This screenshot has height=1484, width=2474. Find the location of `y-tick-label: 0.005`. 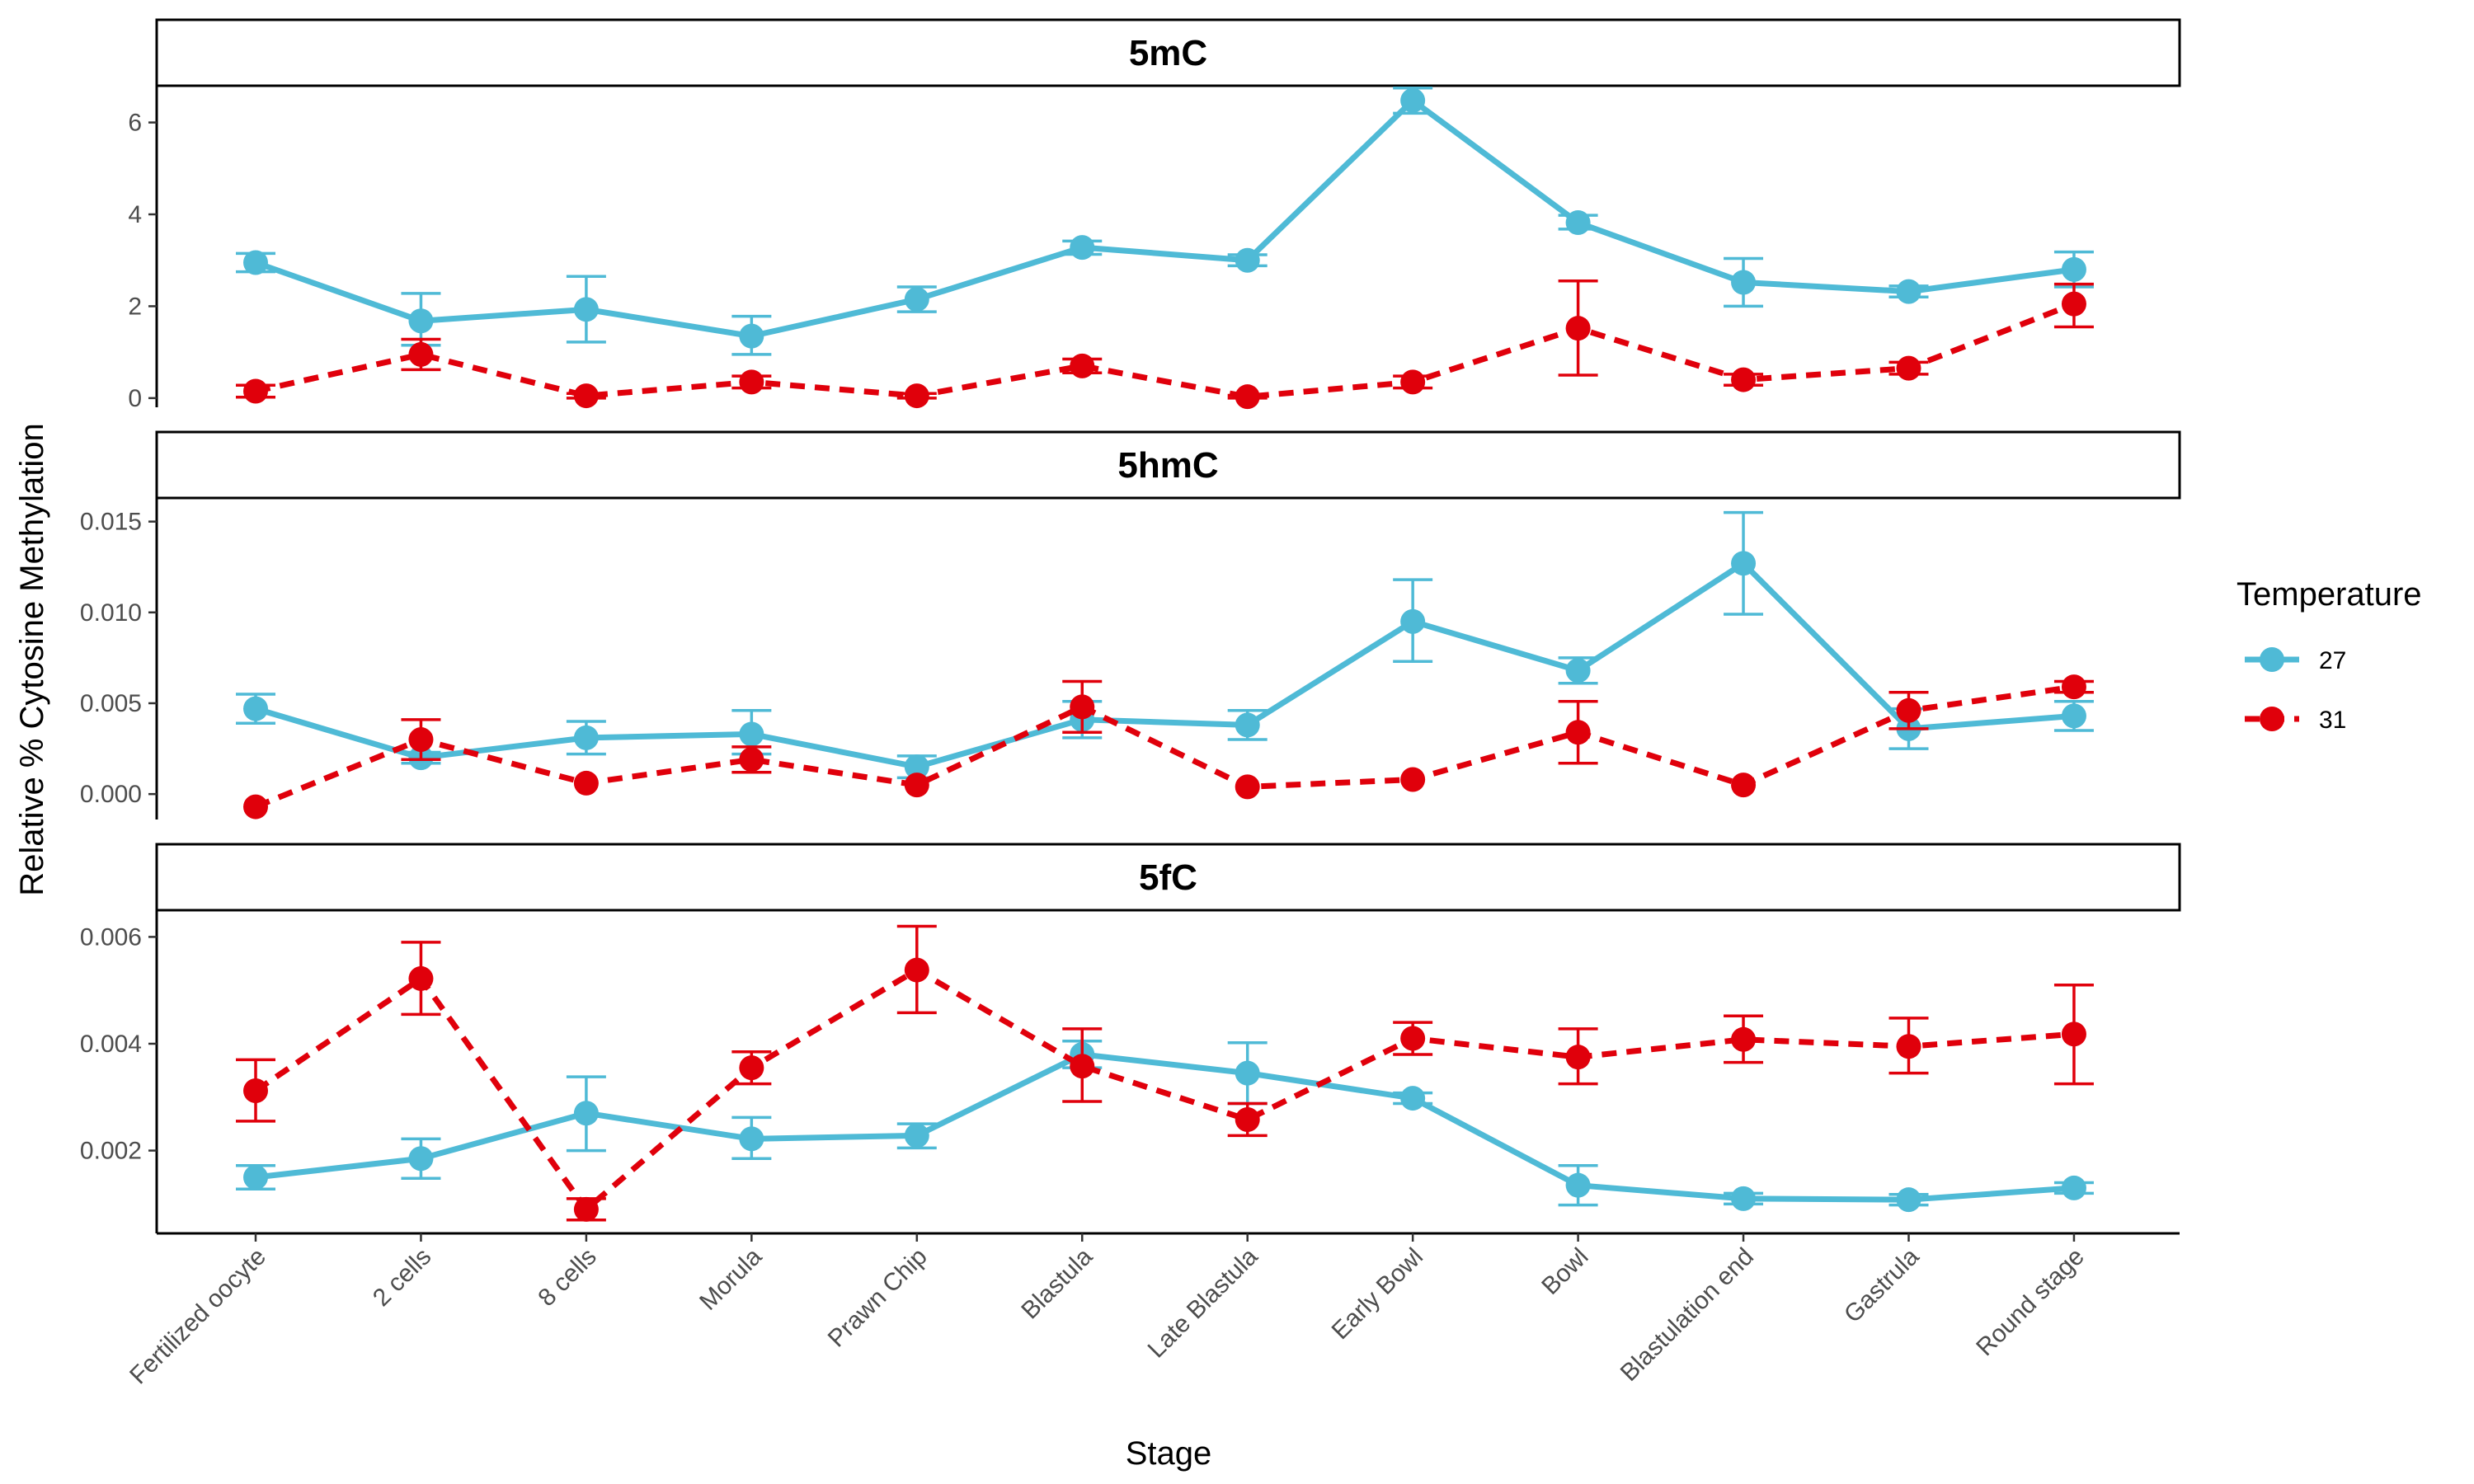

y-tick-label: 0.005 is located at coordinates (111, 703).